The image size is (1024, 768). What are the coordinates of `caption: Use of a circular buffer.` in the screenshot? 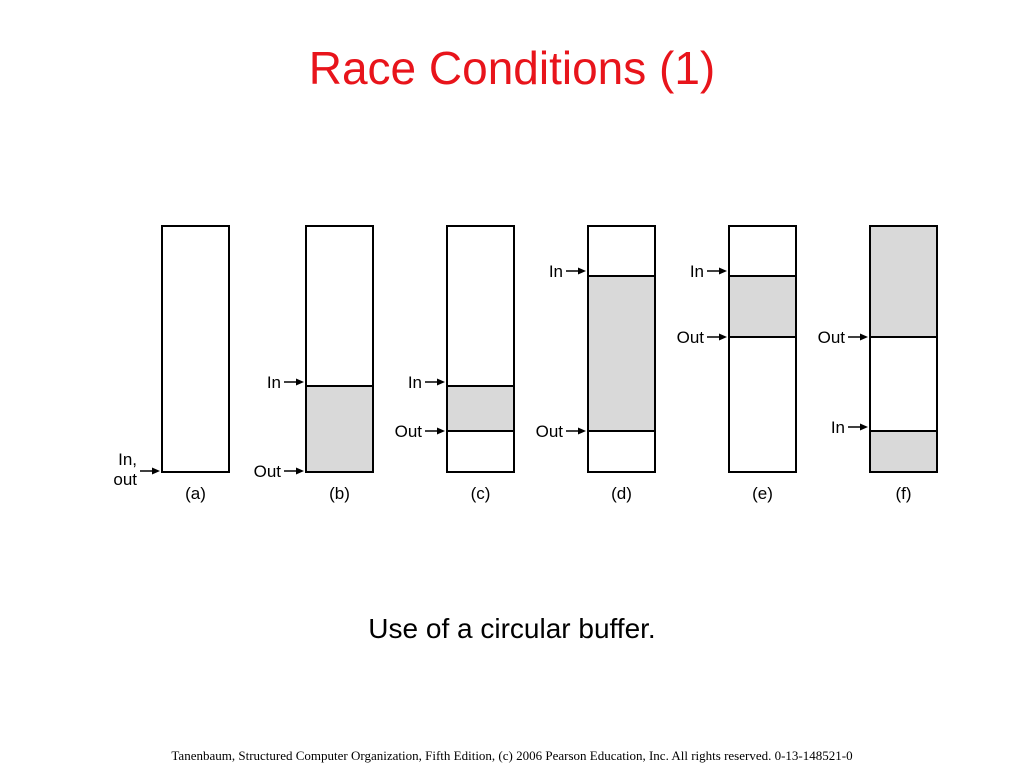 It's located at (511, 628).